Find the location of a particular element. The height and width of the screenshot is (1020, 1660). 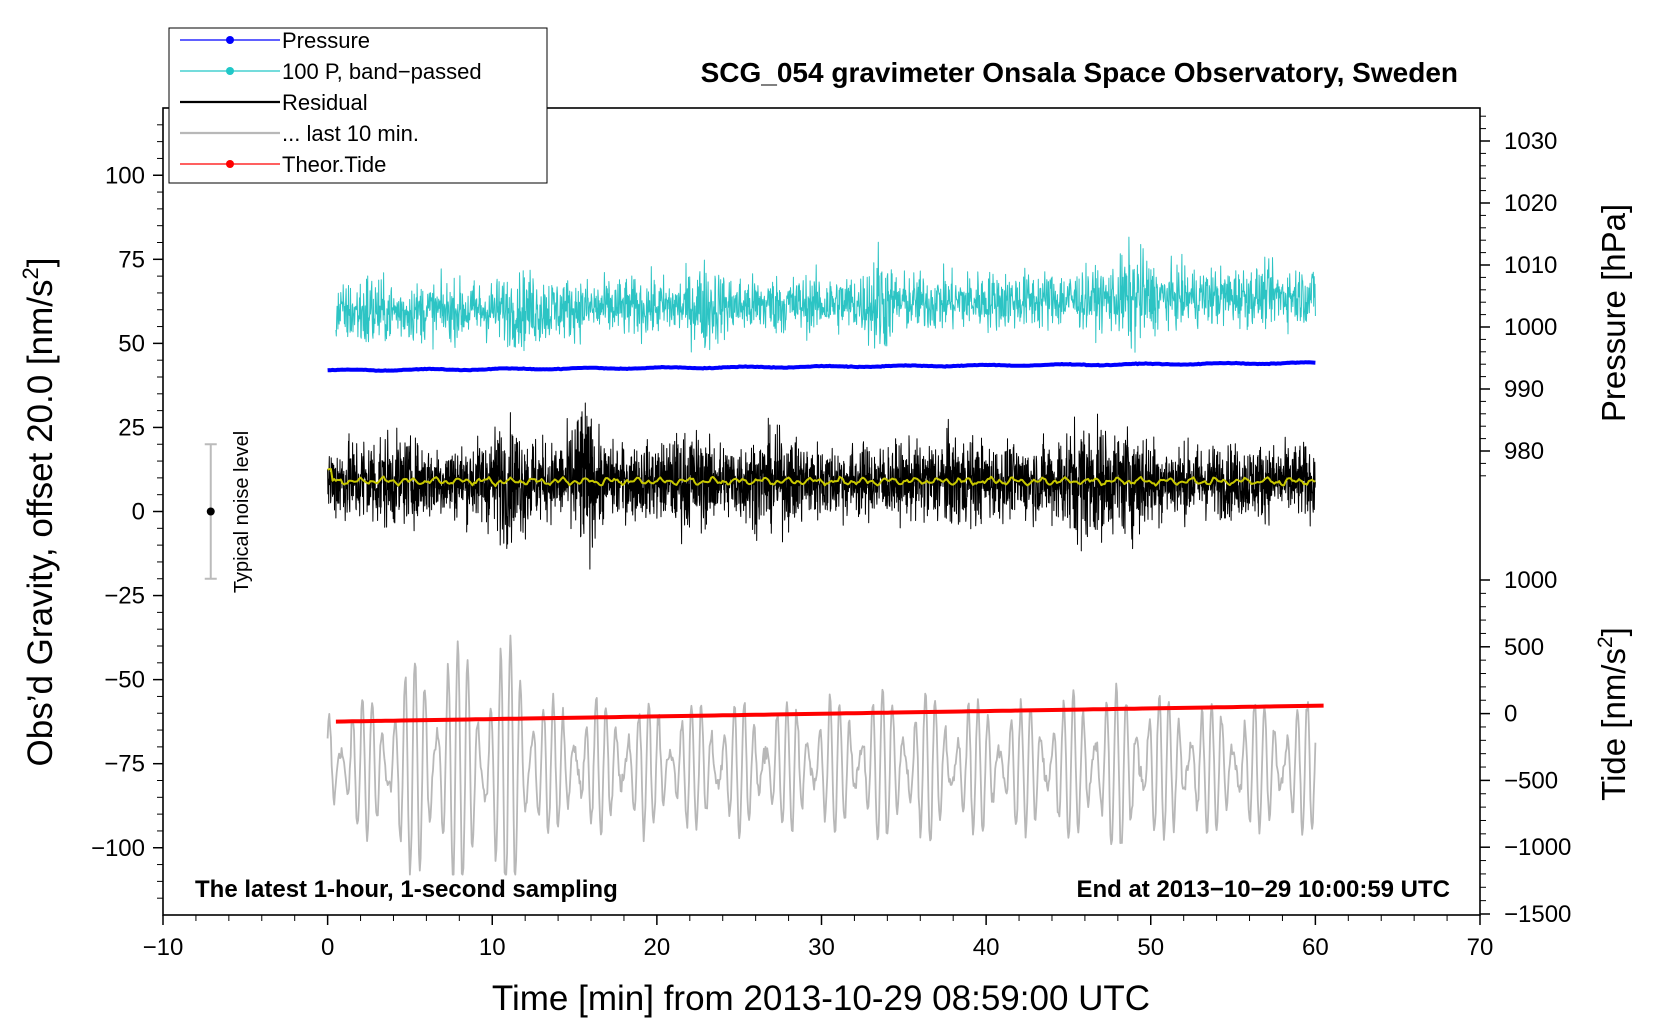

noise-bar-center-dot is located at coordinates (210, 511).